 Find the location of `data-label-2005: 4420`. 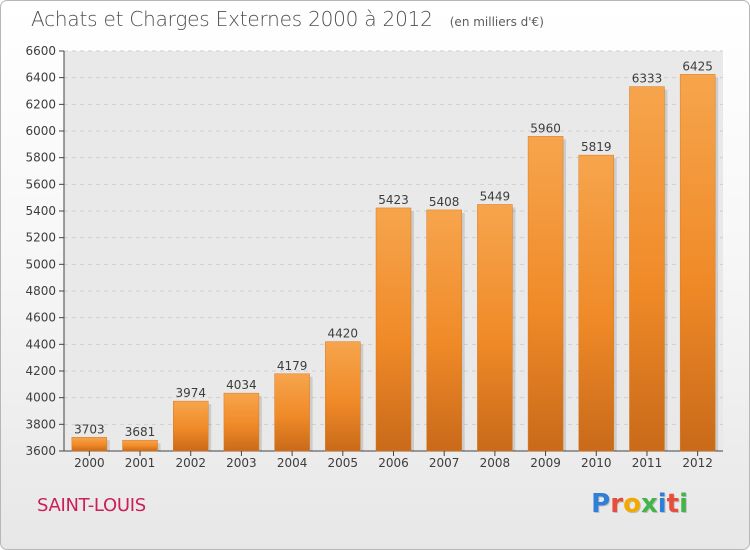

data-label-2005: 4420 is located at coordinates (343, 334).